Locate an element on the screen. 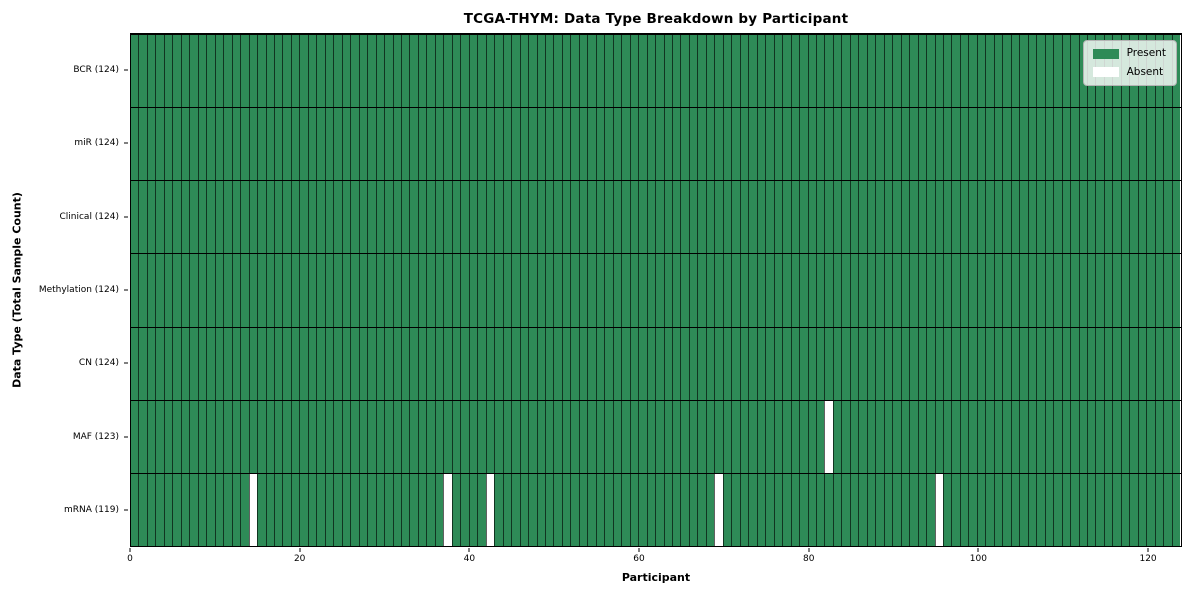 This screenshot has width=1200, height=600. x-tick-label: 40 is located at coordinates (469, 559).